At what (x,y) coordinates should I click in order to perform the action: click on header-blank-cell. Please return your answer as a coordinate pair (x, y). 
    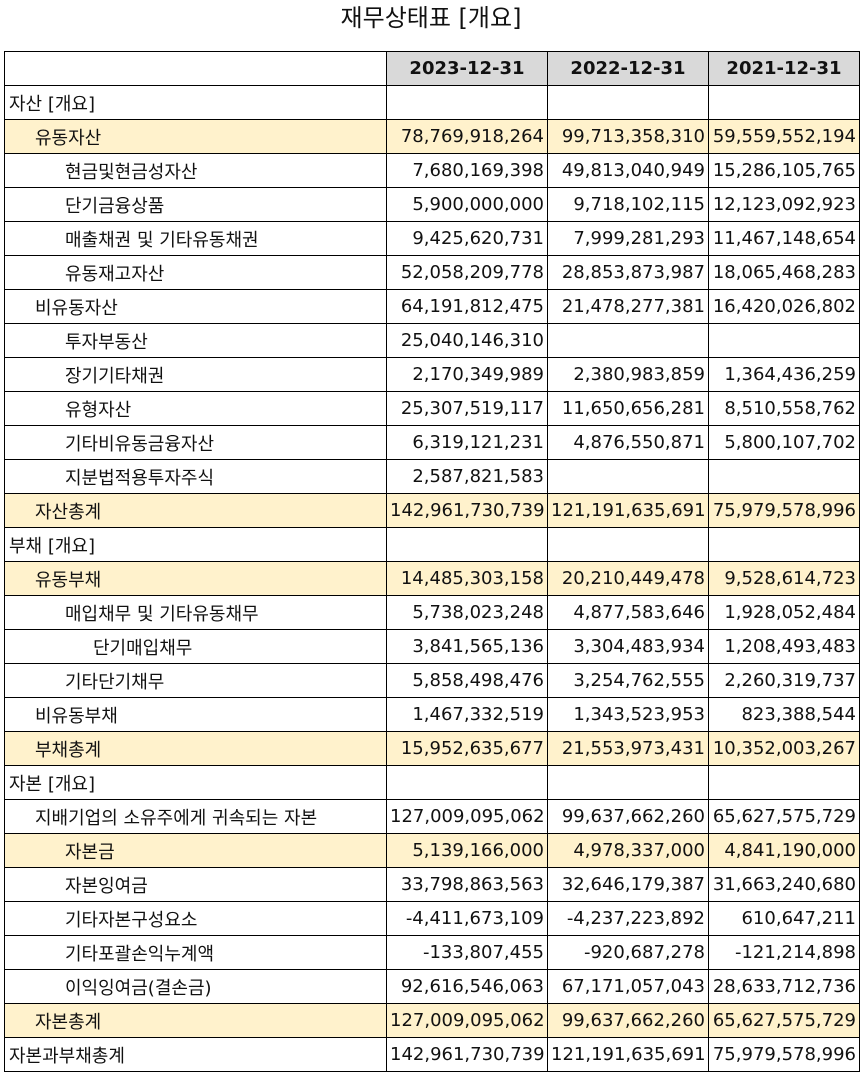
    Looking at the image, I should click on (195, 68).